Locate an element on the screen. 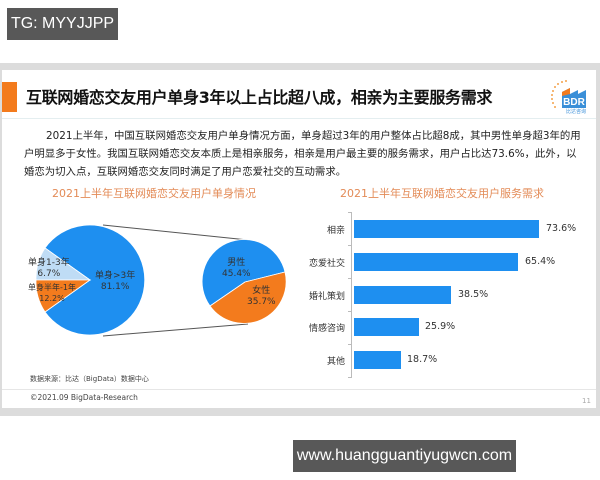 The image size is (600, 480). bar-category: 其他 is located at coordinates (335, 362).